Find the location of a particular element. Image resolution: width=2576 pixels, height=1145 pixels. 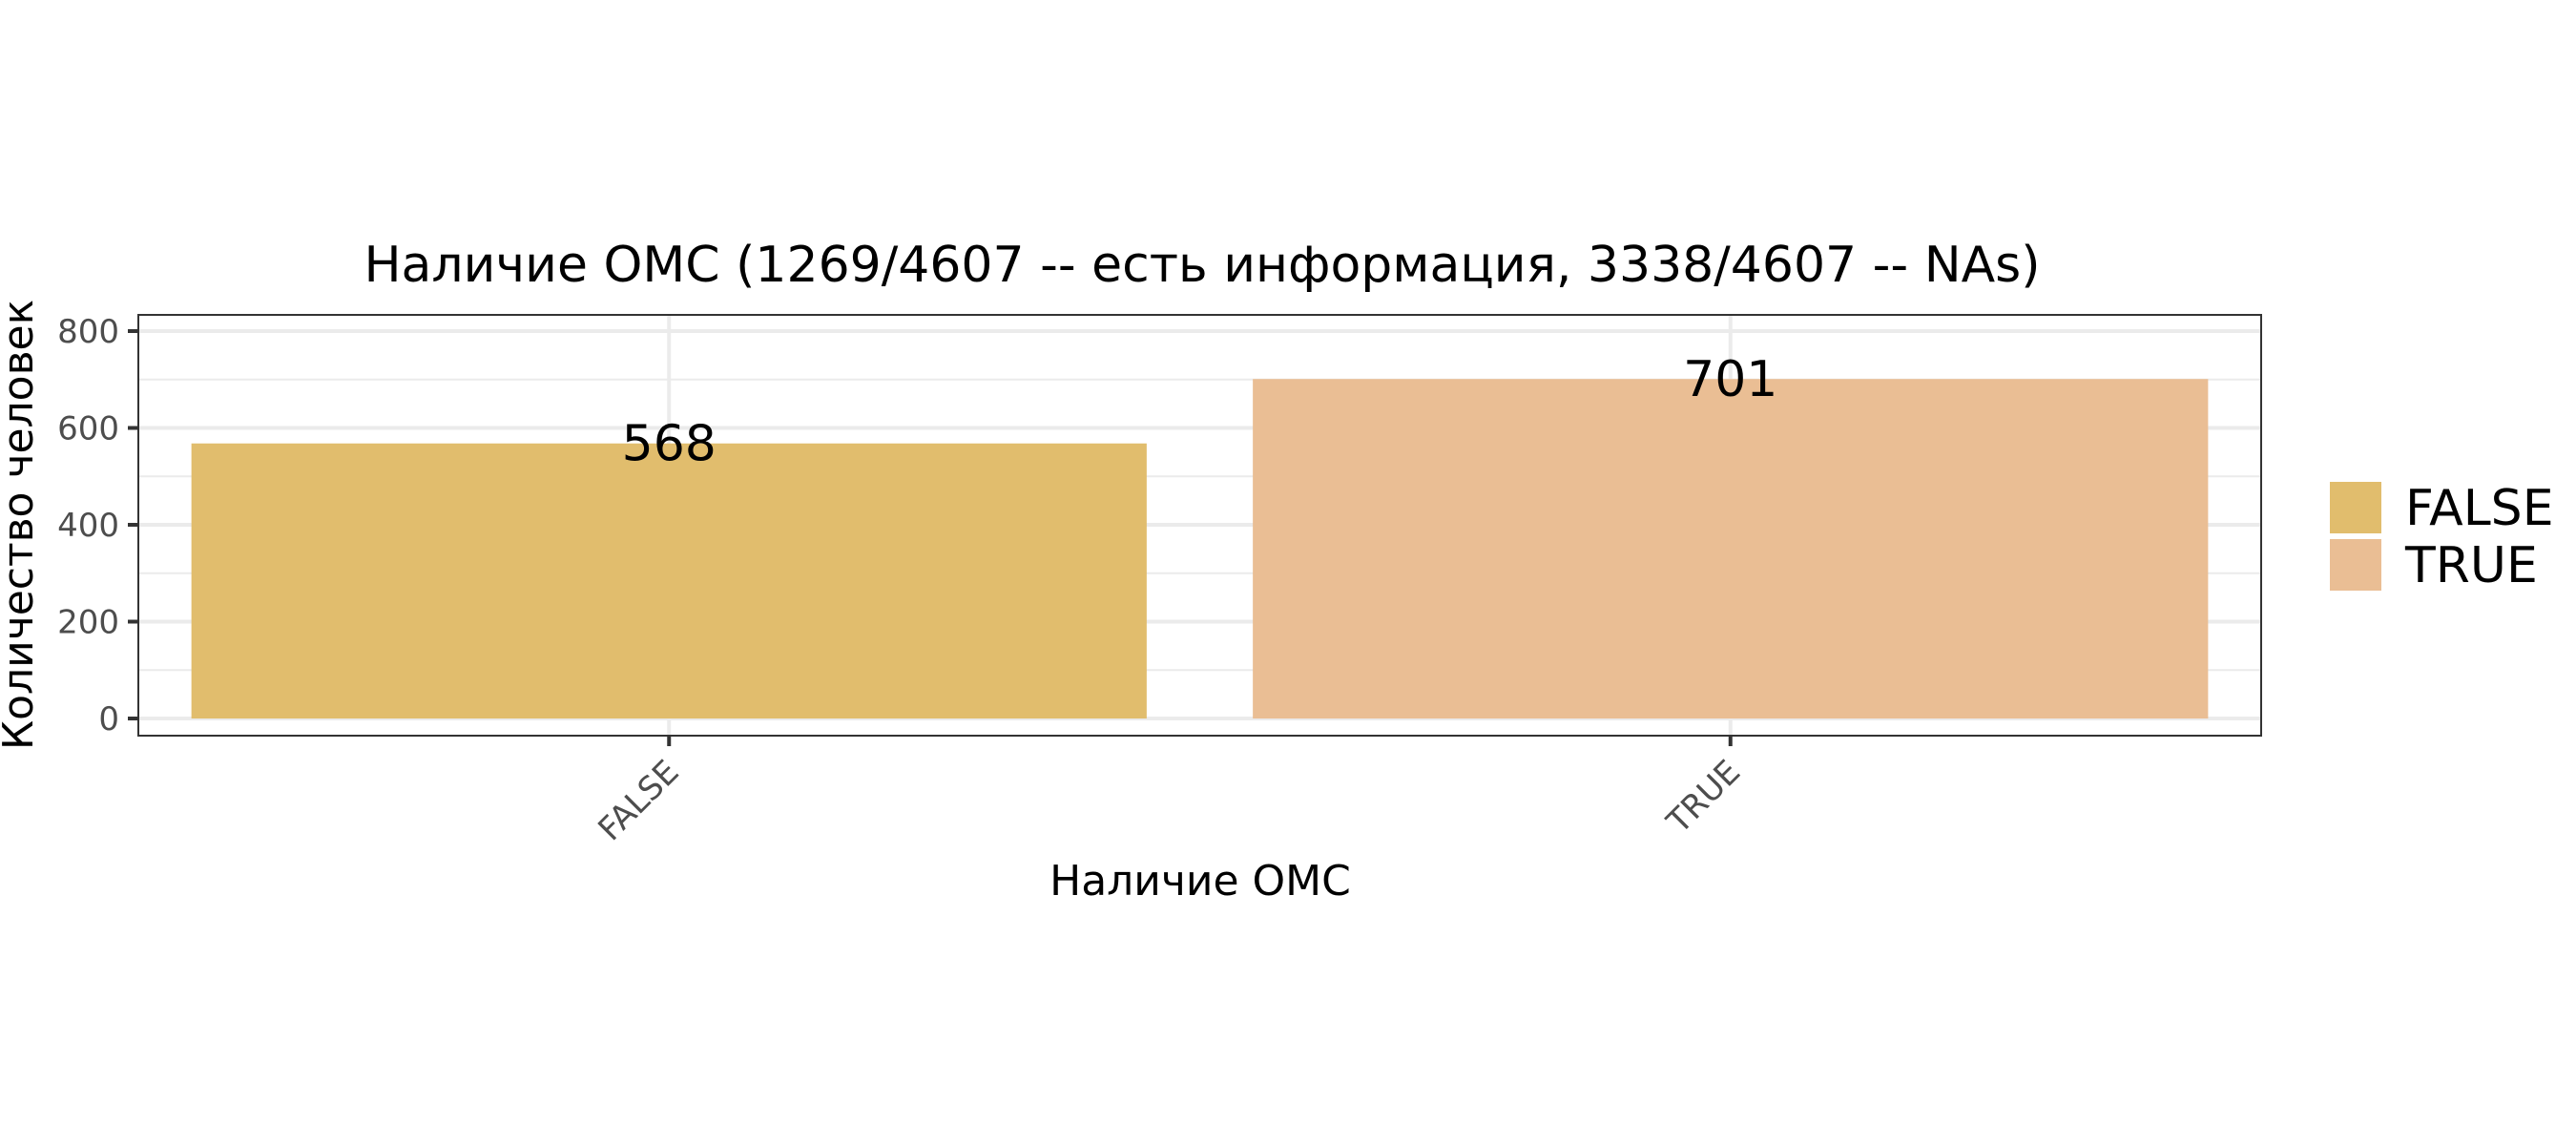

y-tick-label: 800 is located at coordinates (88, 332).